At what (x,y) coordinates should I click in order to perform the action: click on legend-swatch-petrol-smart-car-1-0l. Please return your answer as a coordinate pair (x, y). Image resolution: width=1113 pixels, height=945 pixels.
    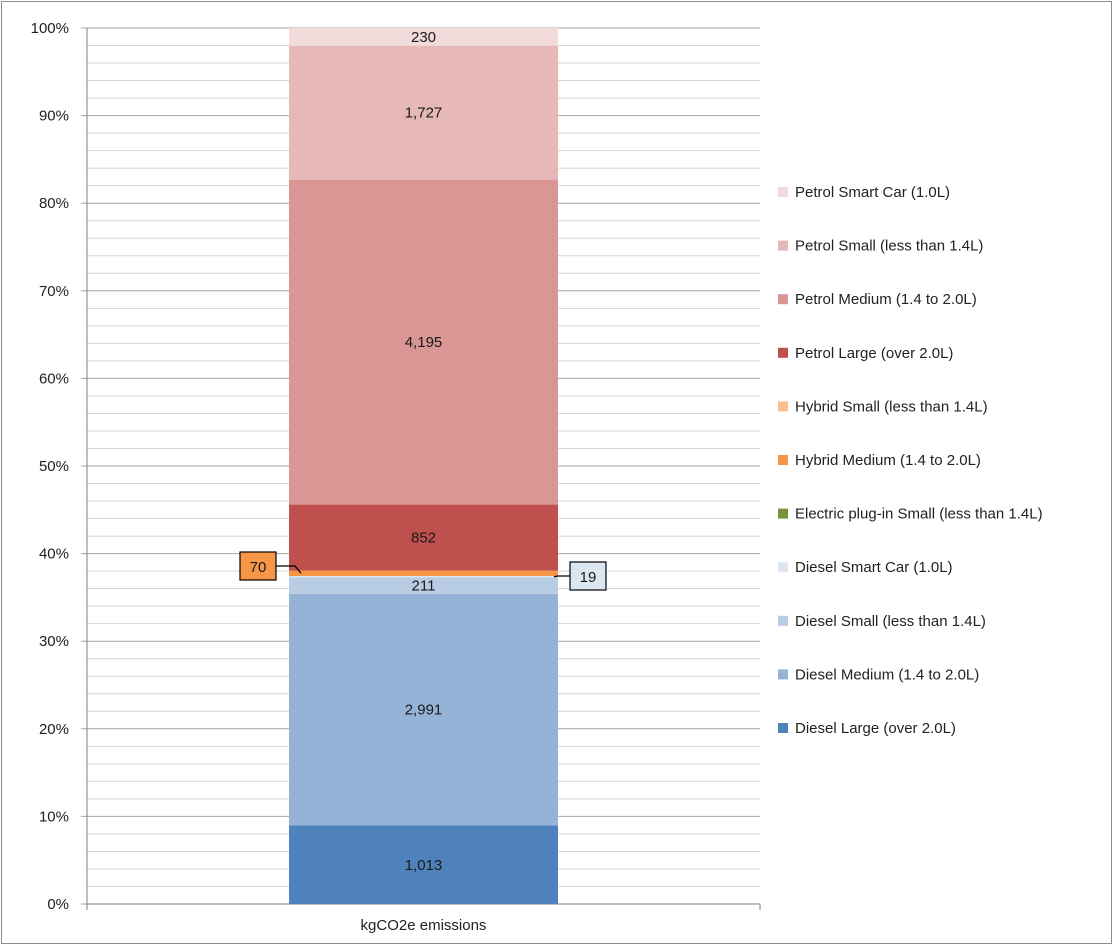
    Looking at the image, I should click on (783, 192).